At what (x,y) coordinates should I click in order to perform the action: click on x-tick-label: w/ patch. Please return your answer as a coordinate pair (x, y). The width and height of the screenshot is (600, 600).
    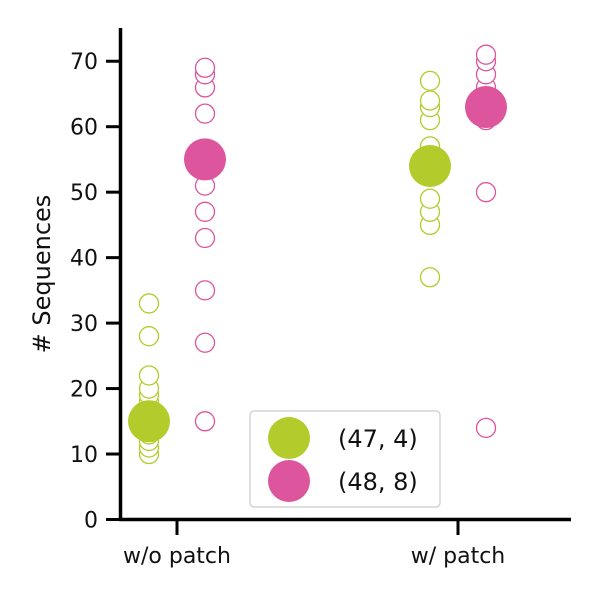
    Looking at the image, I should click on (458, 556).